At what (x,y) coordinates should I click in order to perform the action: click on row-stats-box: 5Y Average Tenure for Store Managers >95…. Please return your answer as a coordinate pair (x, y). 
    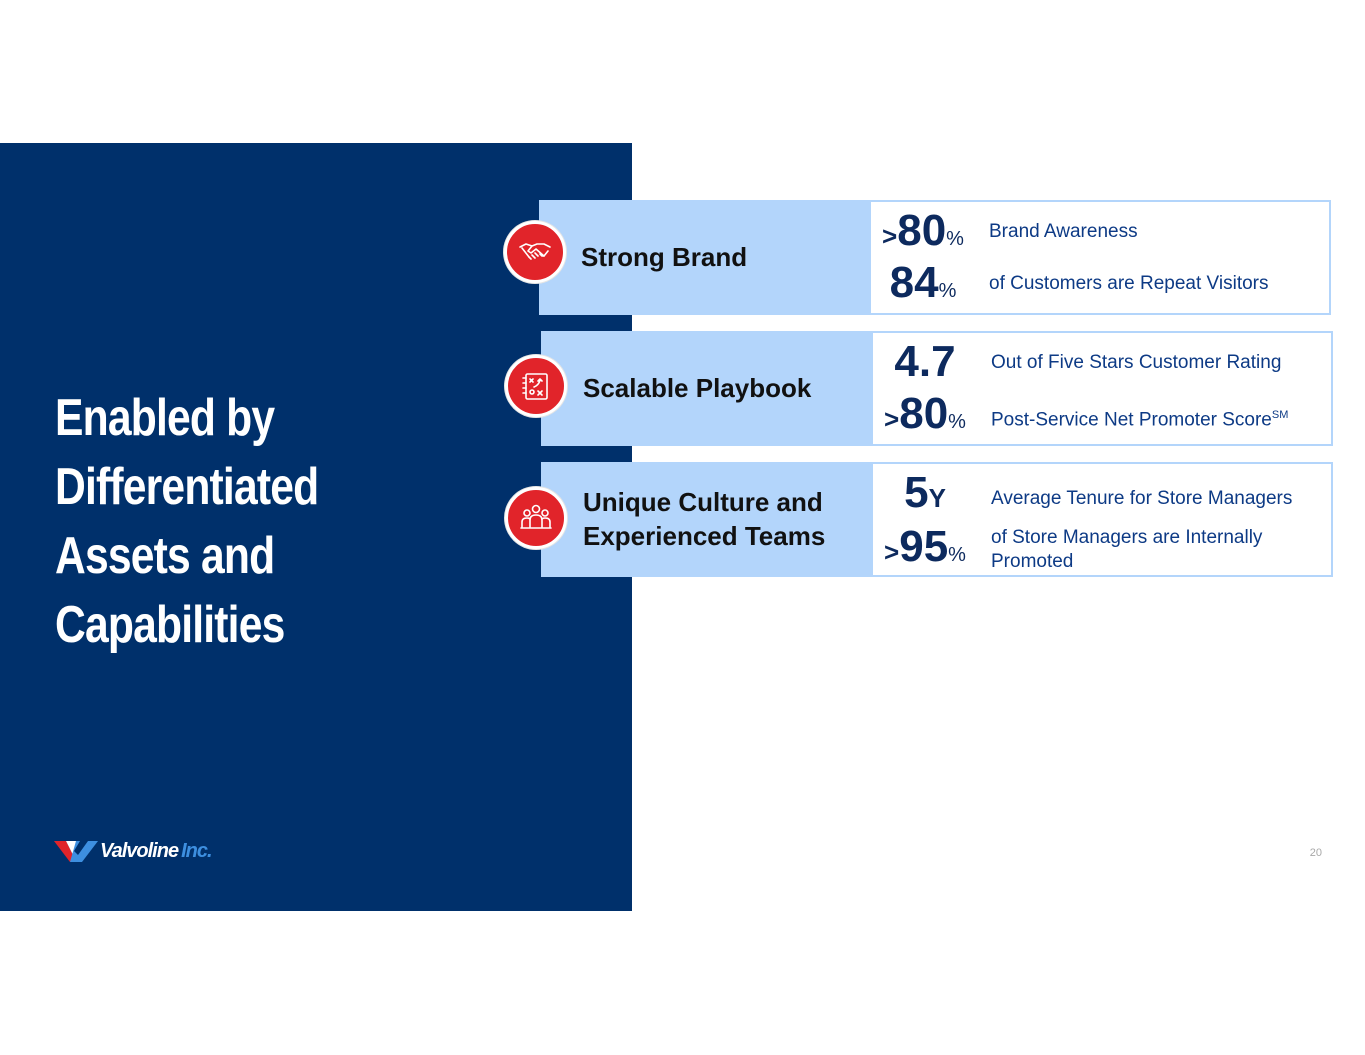
    Looking at the image, I should click on (1102, 519).